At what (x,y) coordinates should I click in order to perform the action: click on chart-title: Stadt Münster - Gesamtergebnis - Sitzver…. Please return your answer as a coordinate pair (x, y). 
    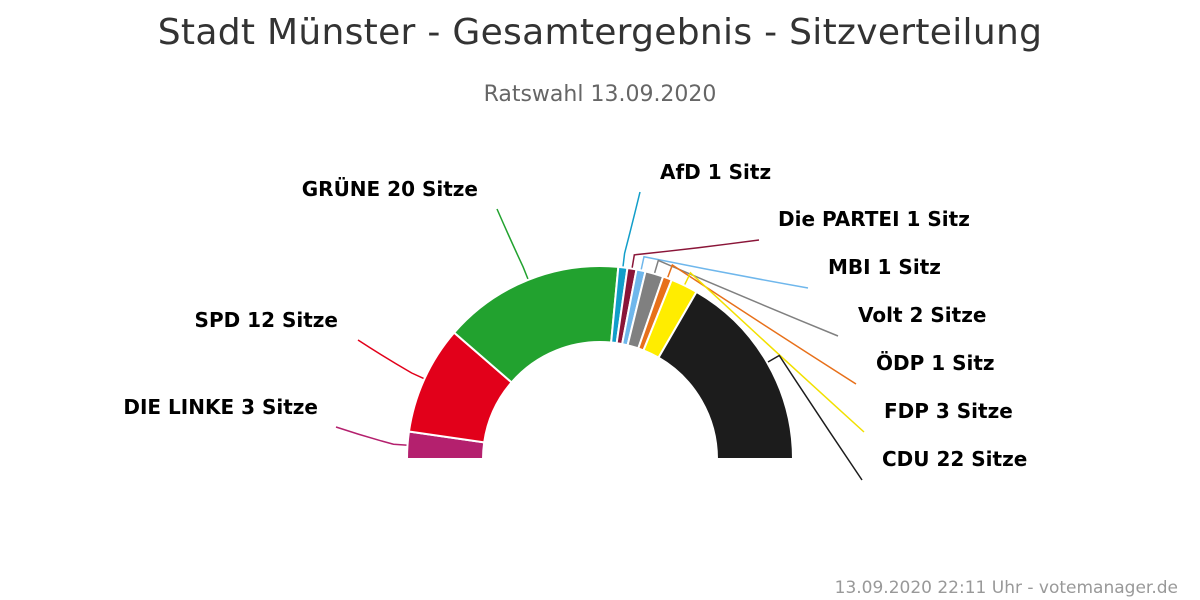
    Looking at the image, I should click on (600, 32).